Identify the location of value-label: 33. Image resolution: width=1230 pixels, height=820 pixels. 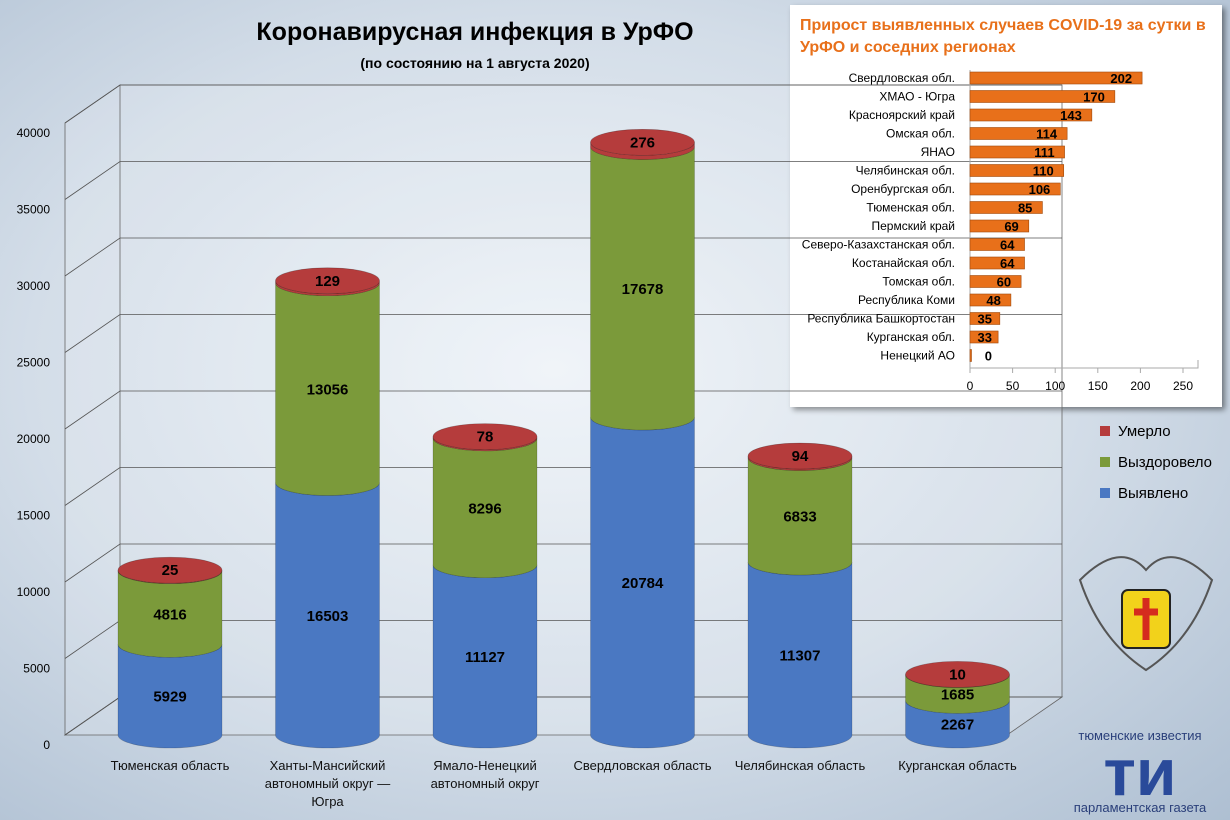
(985, 337).